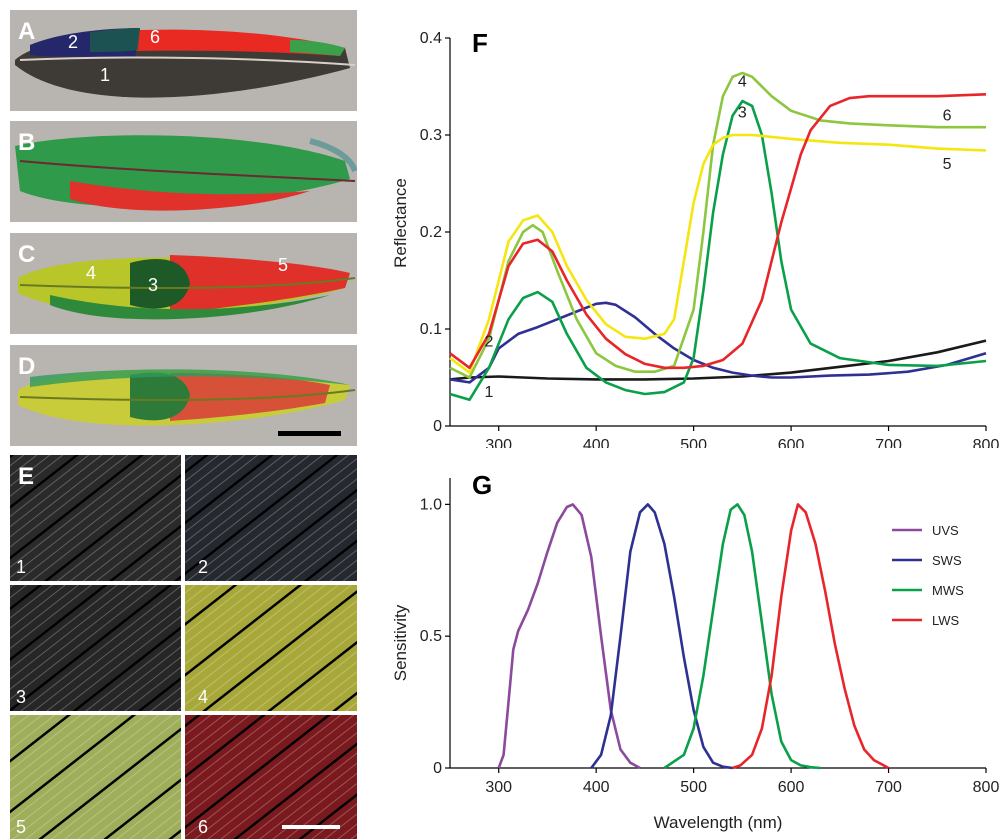  I want to click on series-label-5: 5, so click(947, 164).